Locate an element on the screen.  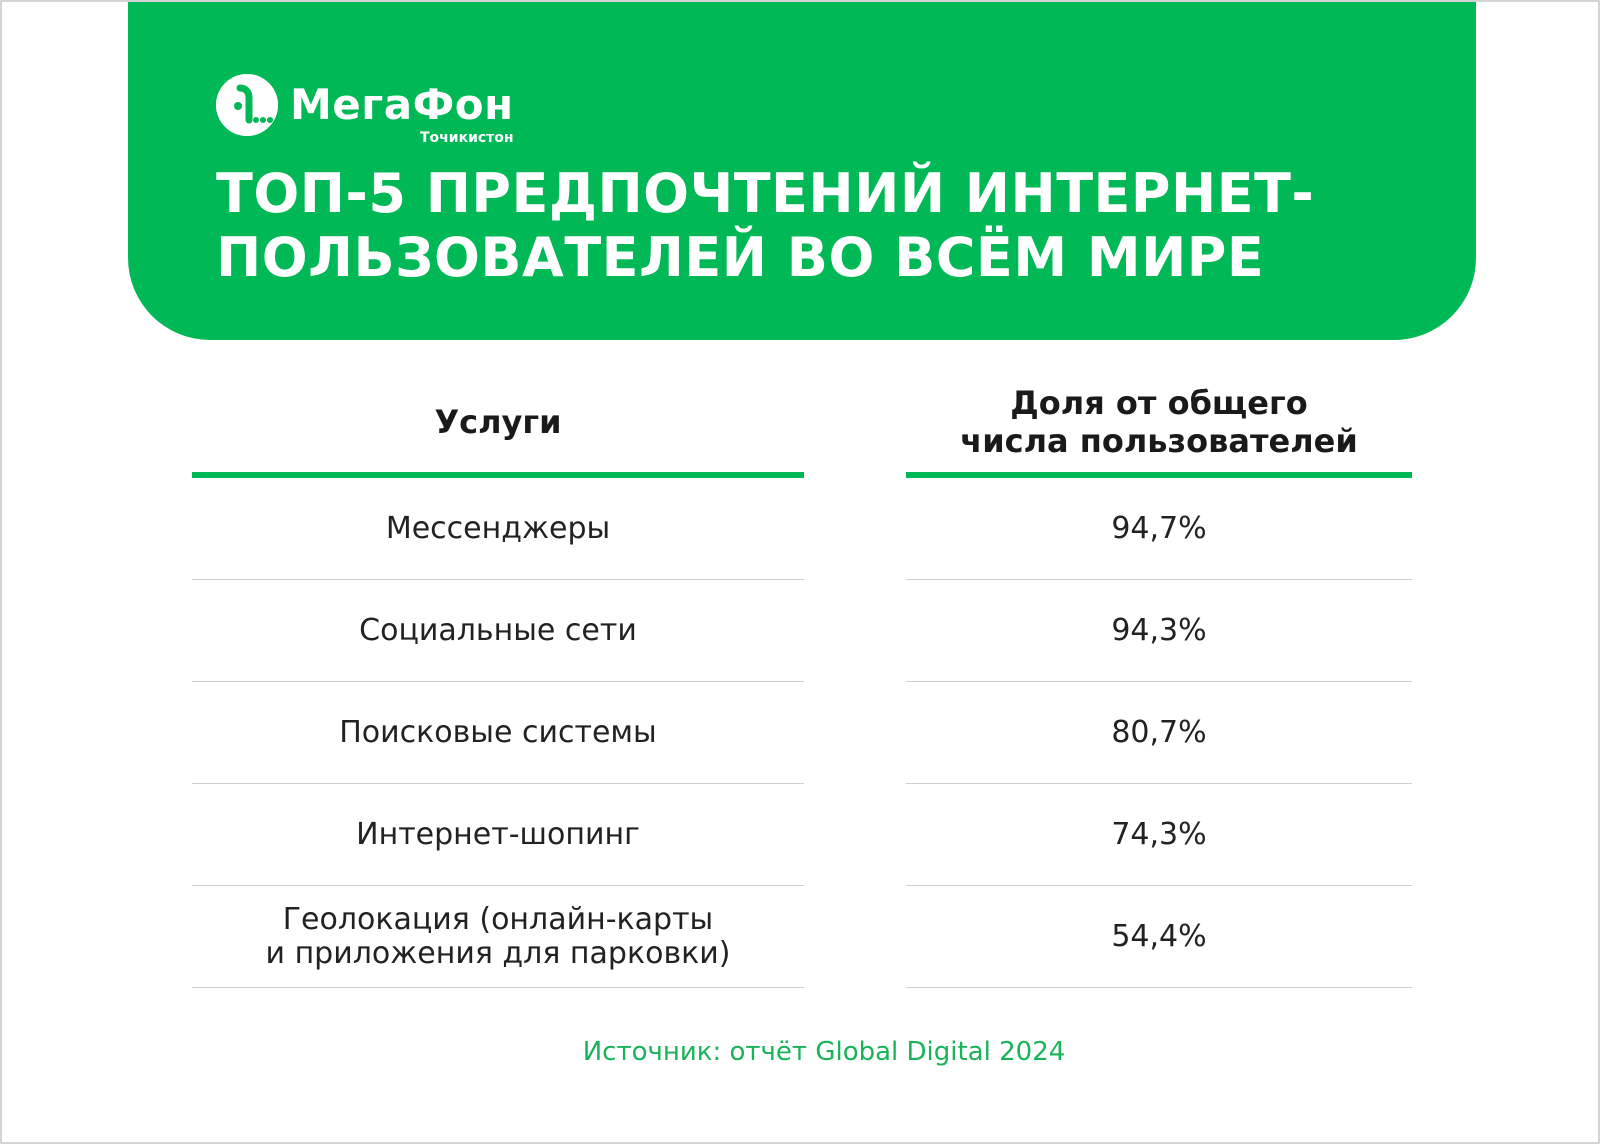
table-row-share: 74,3% is located at coordinates (1159, 835).